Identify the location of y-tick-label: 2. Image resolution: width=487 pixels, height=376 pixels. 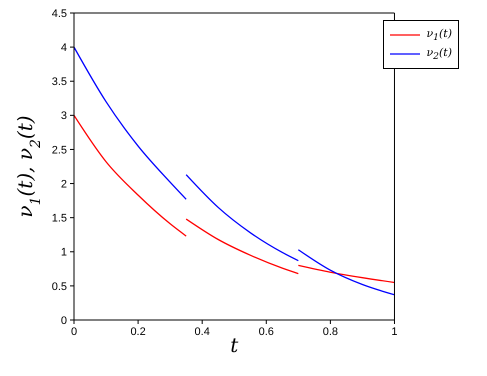
(63, 184).